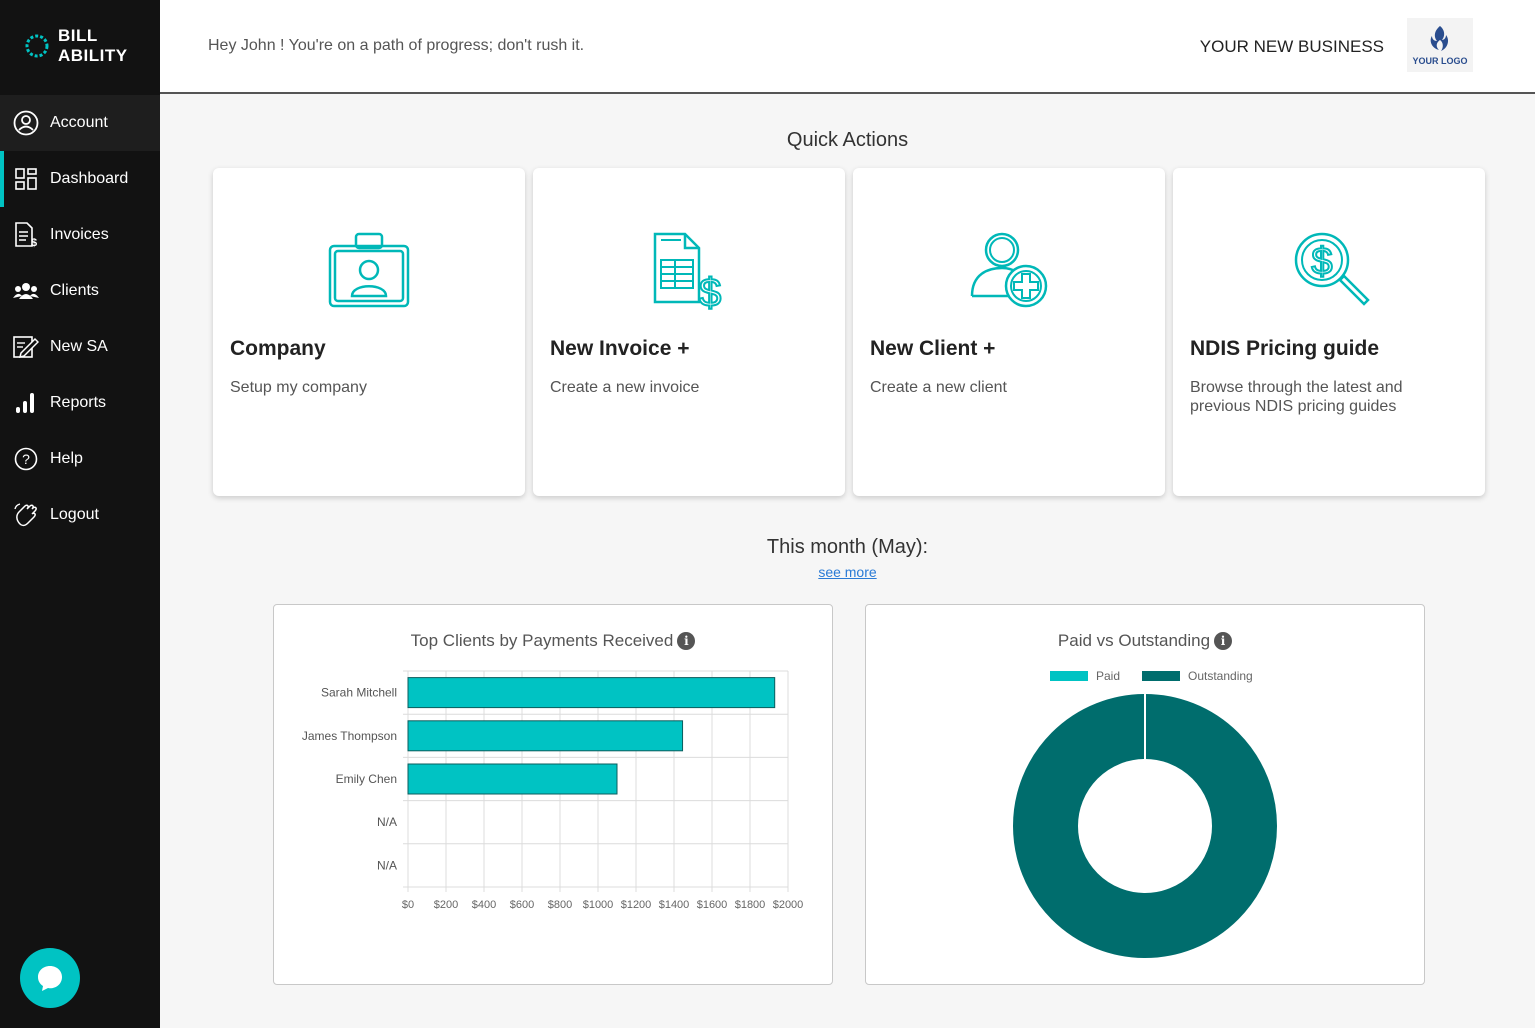 This screenshot has height=1028, width=1535. What do you see at coordinates (847, 547) in the screenshot?
I see `month-summary-title: This month (May):` at bounding box center [847, 547].